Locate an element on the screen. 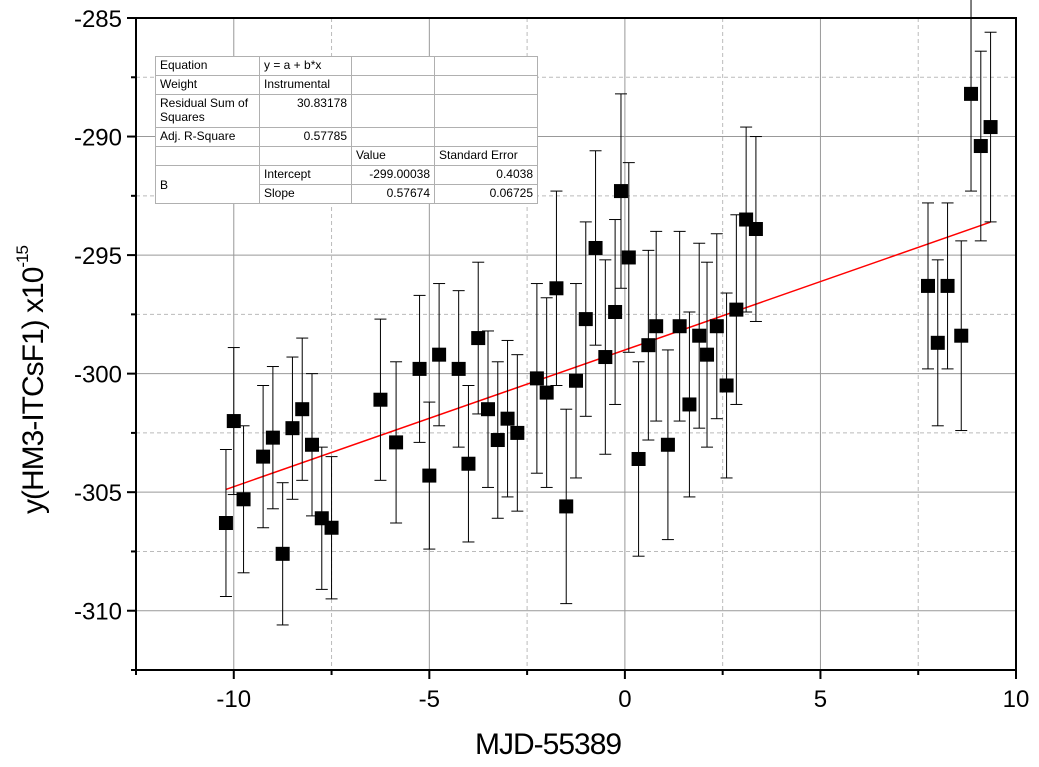  y-tick-label: -295 is located at coordinates (98, 256).